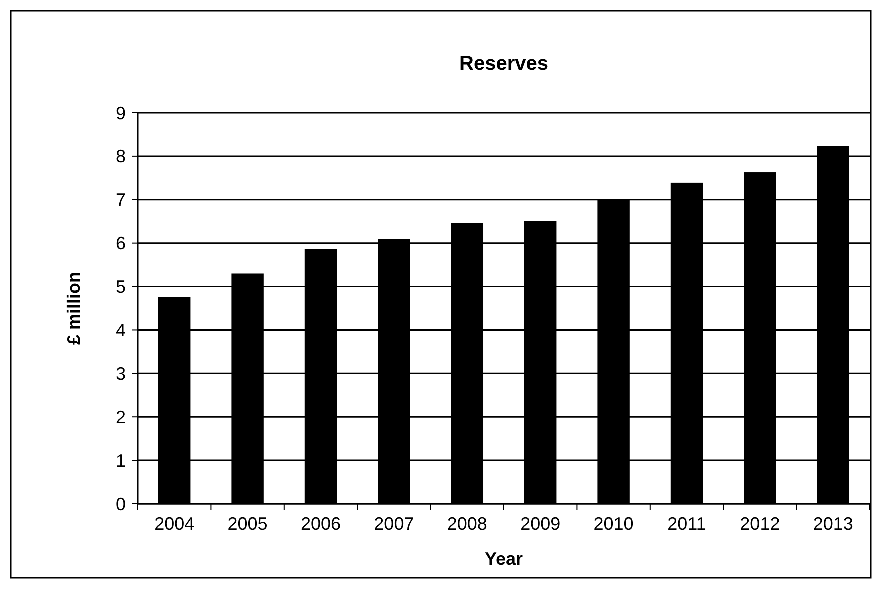  What do you see at coordinates (321, 524) in the screenshot?
I see `x-tick-label: 2006` at bounding box center [321, 524].